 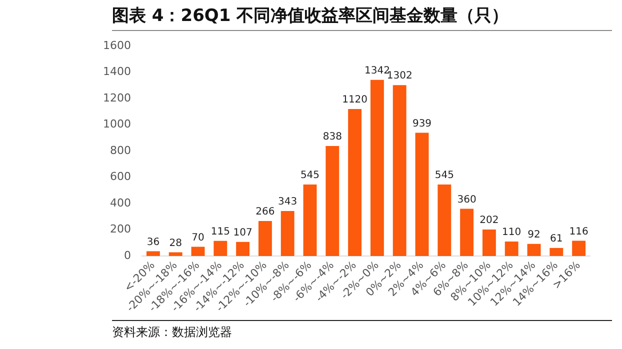 I want to click on y-tick-label: 400, so click(x=120, y=203).